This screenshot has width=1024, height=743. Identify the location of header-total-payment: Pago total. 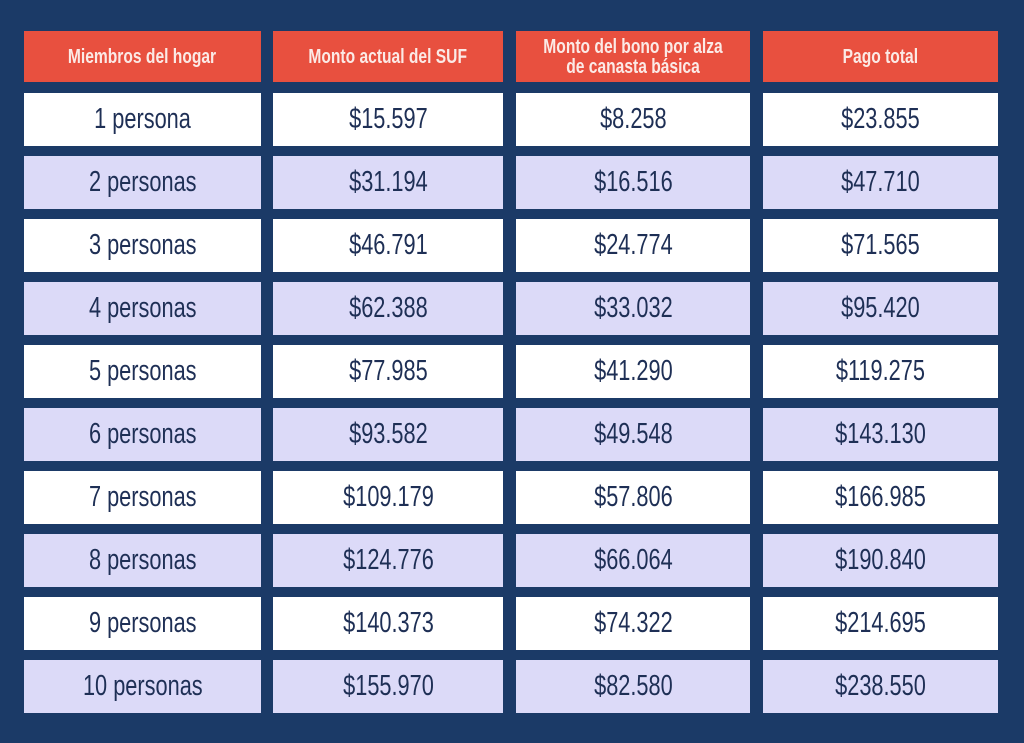
(880, 56).